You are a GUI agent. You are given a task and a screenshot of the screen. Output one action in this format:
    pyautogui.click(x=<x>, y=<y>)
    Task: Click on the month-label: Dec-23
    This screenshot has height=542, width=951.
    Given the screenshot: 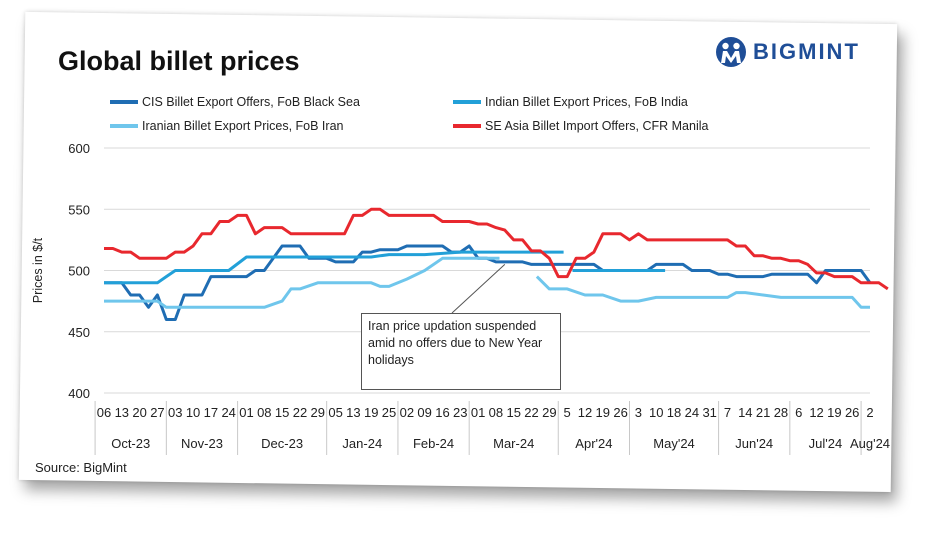 What is the action you would take?
    pyautogui.click(x=282, y=443)
    